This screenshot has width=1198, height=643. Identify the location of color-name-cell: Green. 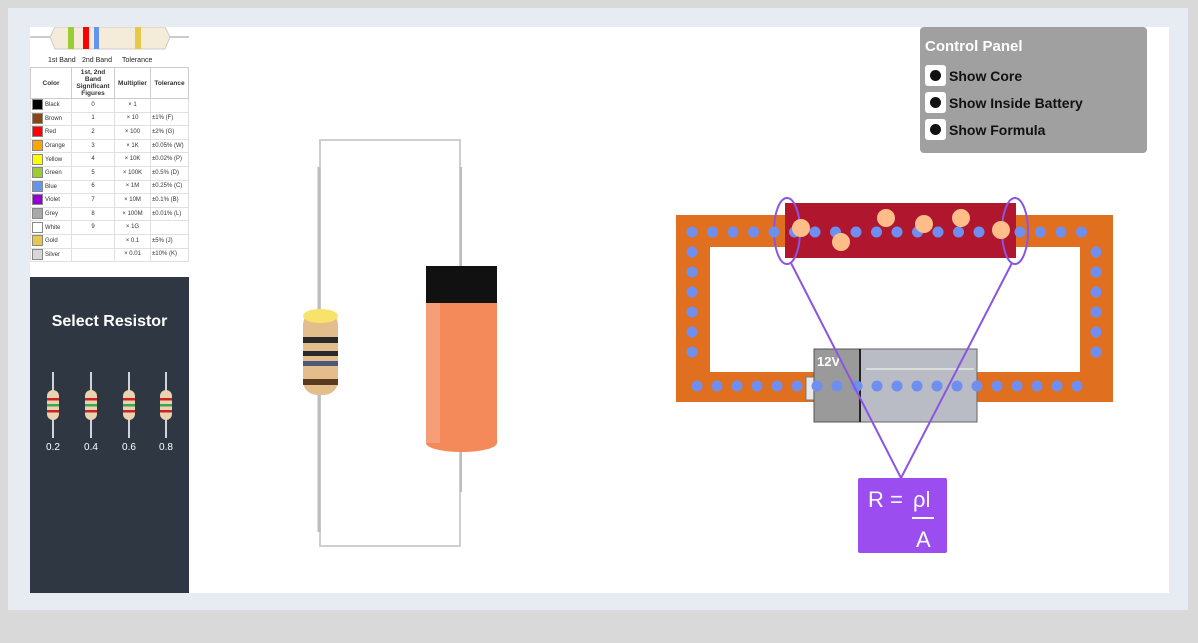
(51, 173).